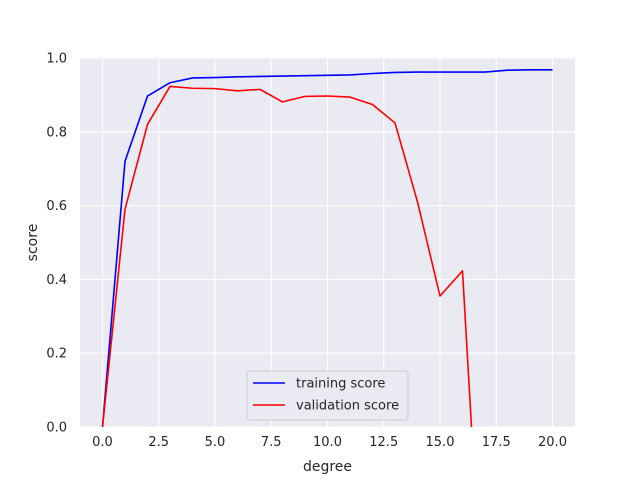 The image size is (640, 480). I want to click on y-axis-label: score, so click(33, 243).